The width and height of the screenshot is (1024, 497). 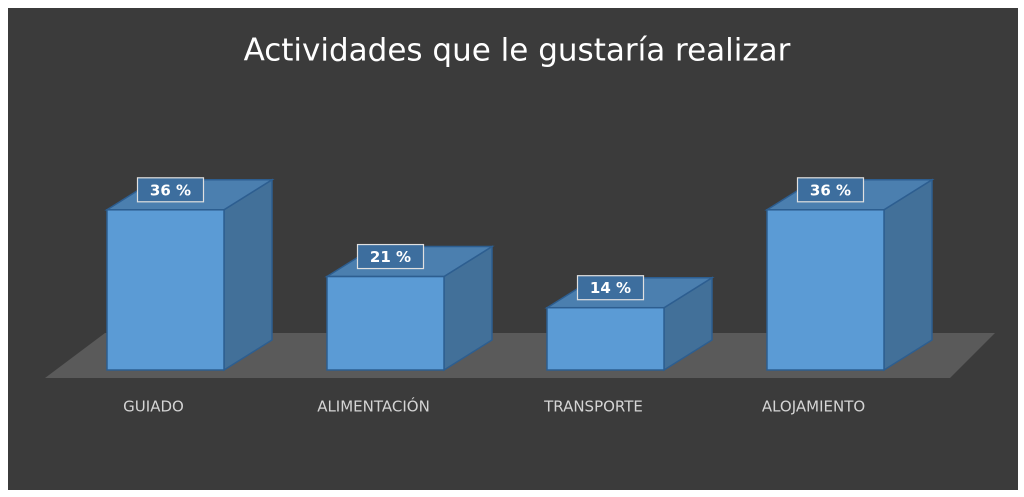 What do you see at coordinates (520, 355) in the screenshot?
I see `floor` at bounding box center [520, 355].